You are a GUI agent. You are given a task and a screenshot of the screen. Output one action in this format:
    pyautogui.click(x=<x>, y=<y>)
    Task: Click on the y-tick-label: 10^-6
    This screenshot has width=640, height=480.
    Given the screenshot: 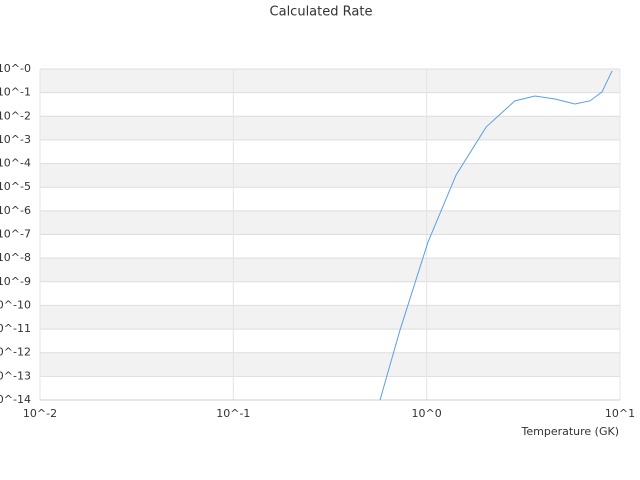 What is the action you would take?
    pyautogui.click(x=15, y=210)
    